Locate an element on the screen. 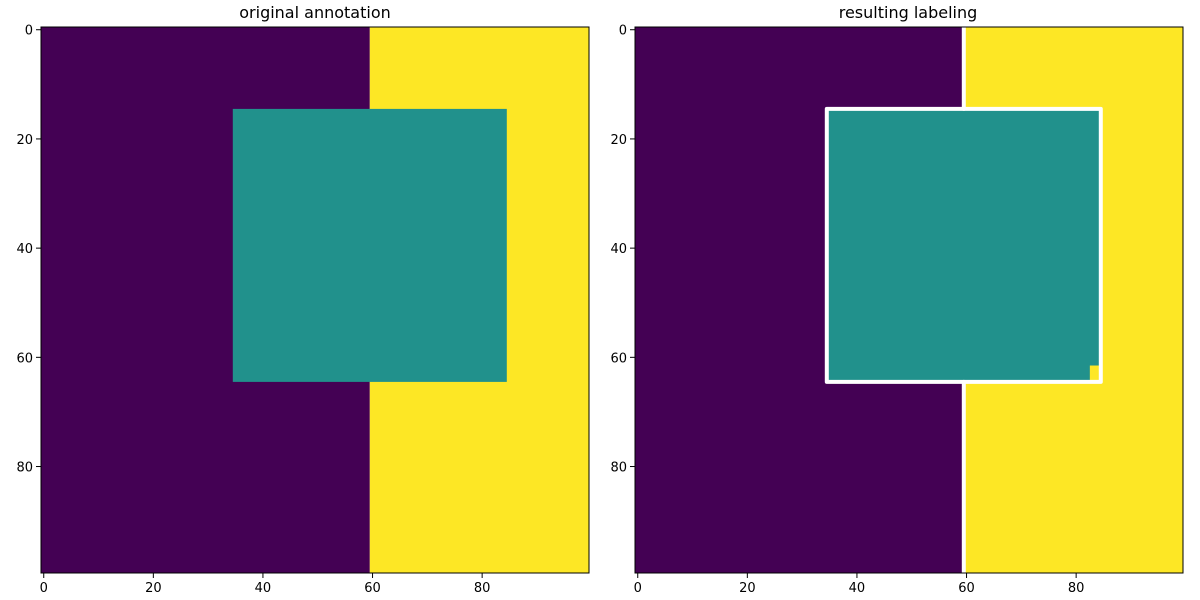  chart-title: resulting labeling is located at coordinates (908, 12).